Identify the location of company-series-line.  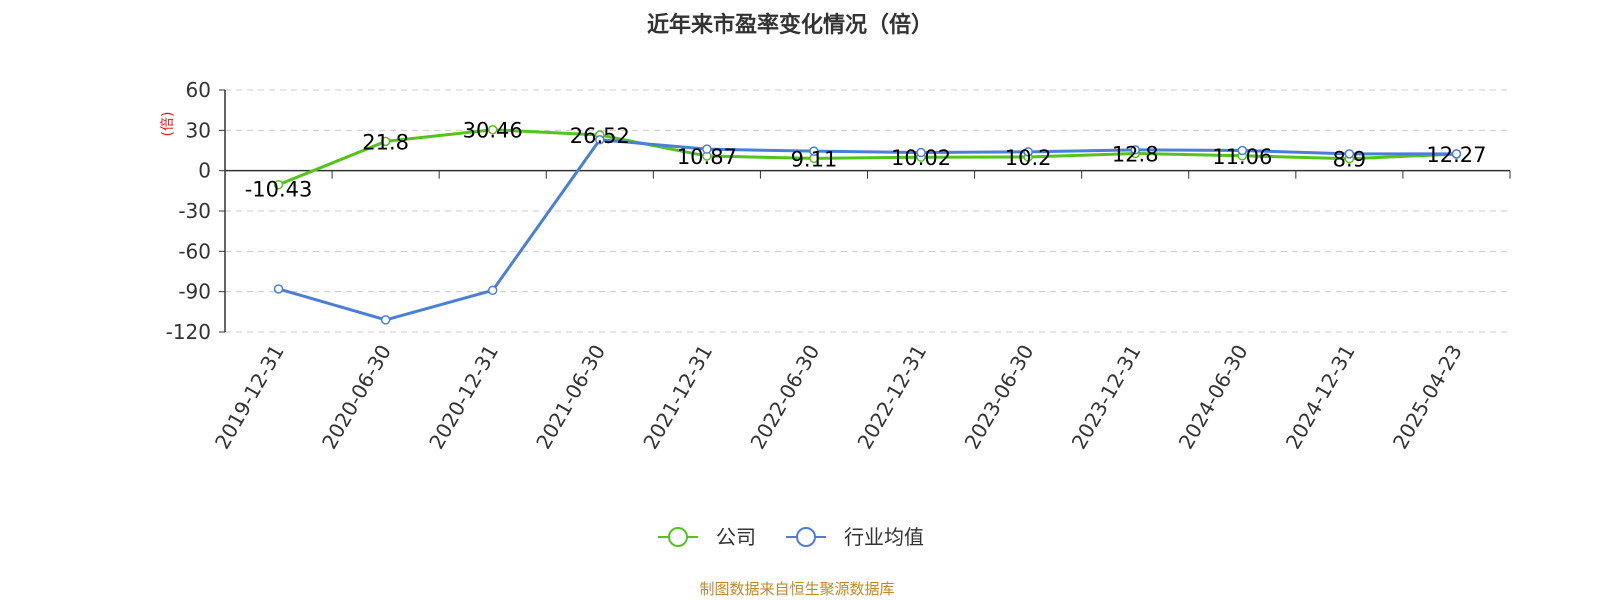
(867, 157).